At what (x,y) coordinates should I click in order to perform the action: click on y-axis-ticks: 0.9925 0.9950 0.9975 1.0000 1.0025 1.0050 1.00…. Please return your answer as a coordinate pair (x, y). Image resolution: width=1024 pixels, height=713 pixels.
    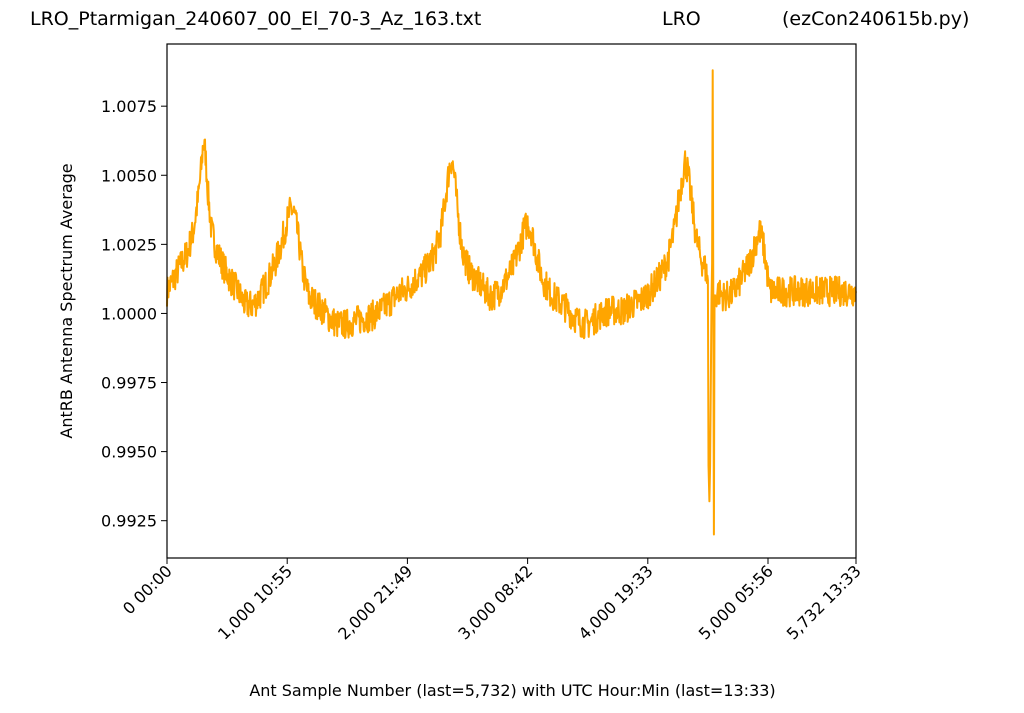
    Looking at the image, I should click on (134, 314).